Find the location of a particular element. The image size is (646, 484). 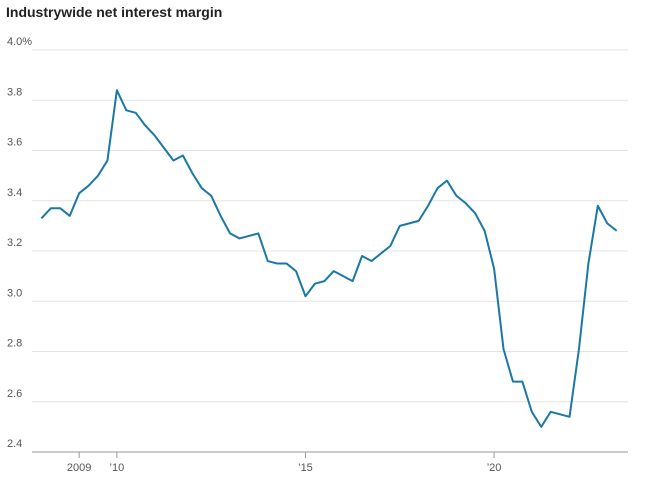

x-tick-label: 2009 is located at coordinates (79, 468).